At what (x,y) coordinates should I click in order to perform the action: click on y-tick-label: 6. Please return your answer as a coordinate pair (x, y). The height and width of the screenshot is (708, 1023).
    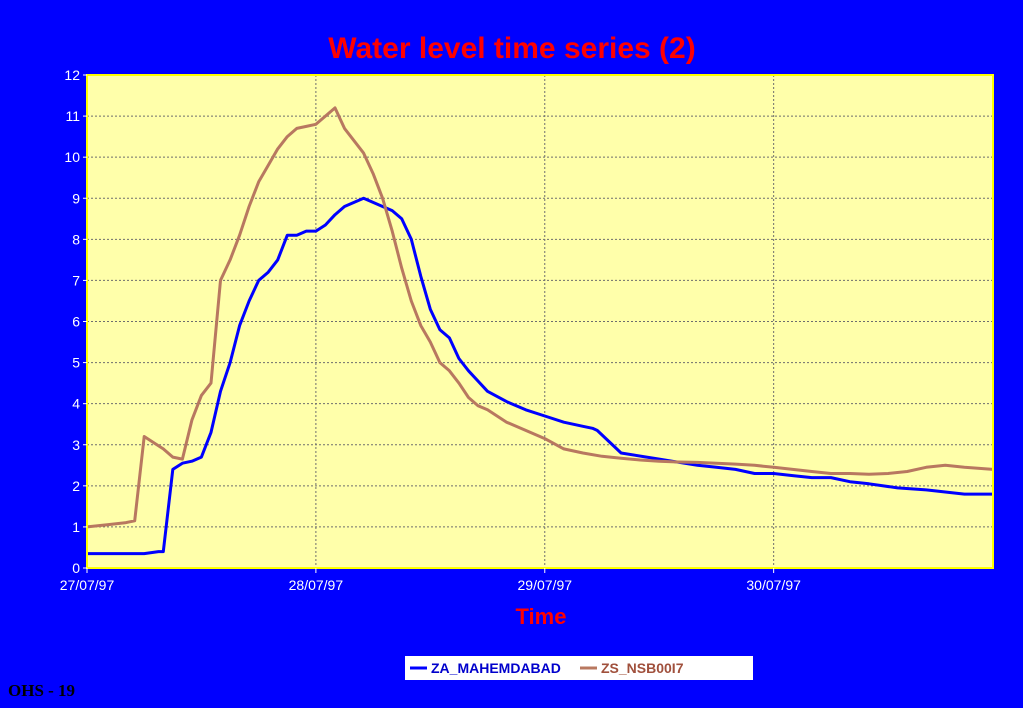
    Looking at the image, I should click on (76, 322).